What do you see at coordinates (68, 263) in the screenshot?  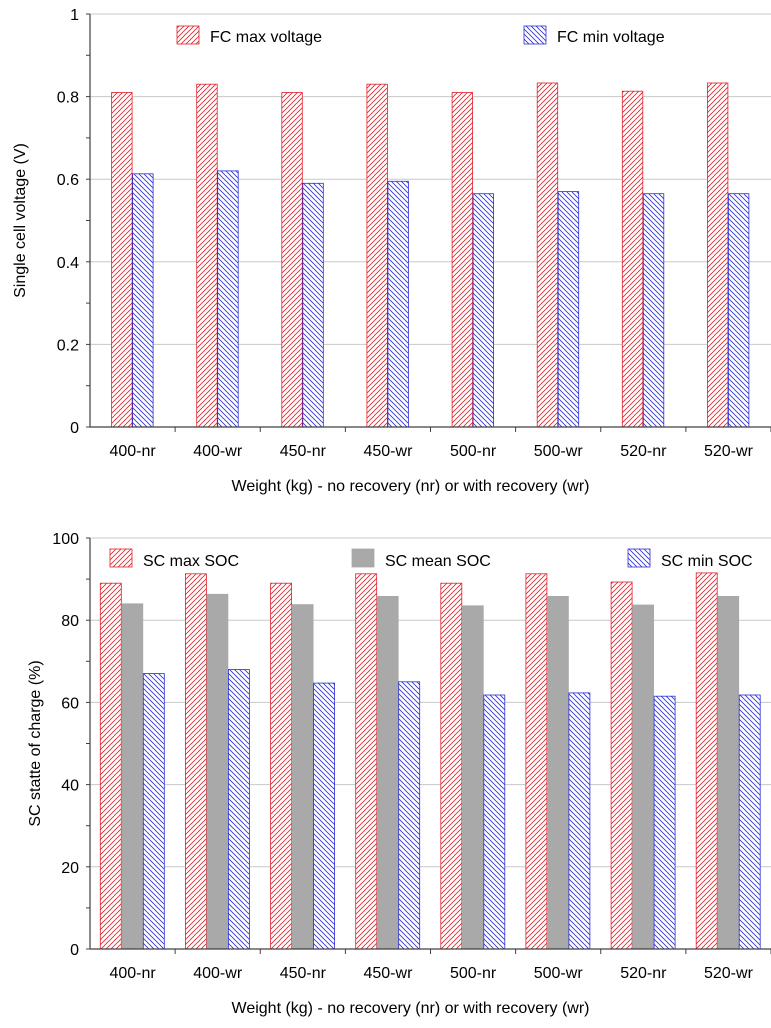 I see `y-tick-label: 0.4` at bounding box center [68, 263].